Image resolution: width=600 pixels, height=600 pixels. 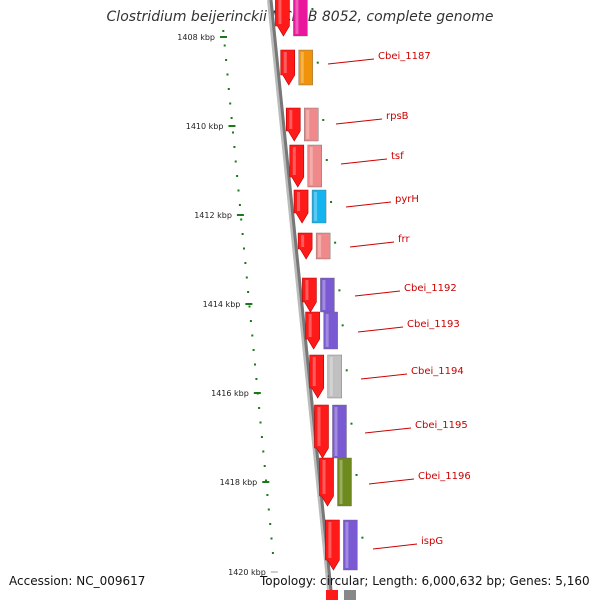 I want to click on gene-label: Cbei_1194, so click(x=437, y=371).